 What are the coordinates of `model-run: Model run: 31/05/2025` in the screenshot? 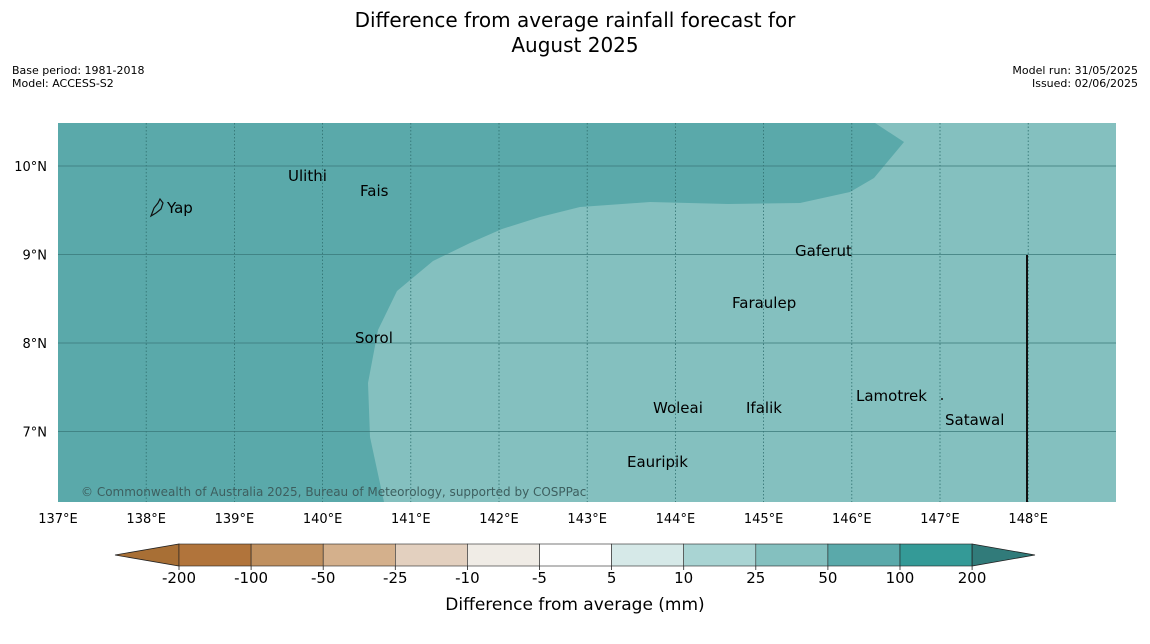 It's located at (1075, 70).